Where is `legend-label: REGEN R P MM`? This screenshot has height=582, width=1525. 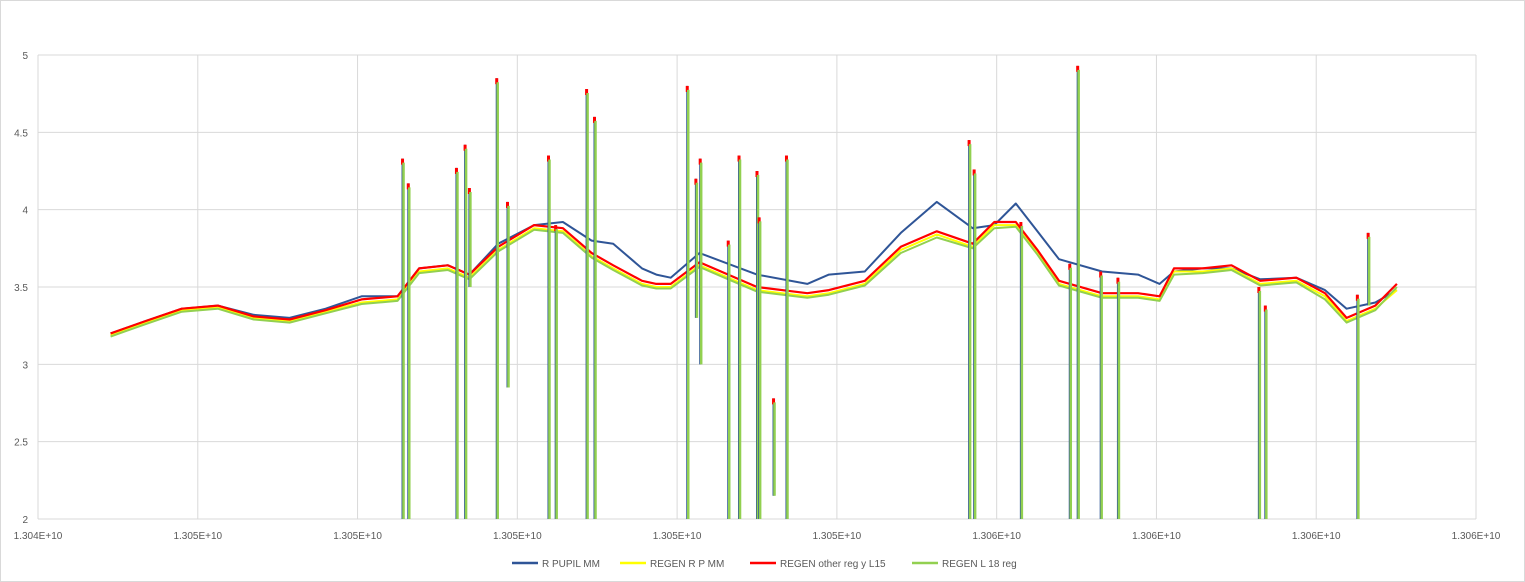 legend-label: REGEN R P MM is located at coordinates (687, 564).